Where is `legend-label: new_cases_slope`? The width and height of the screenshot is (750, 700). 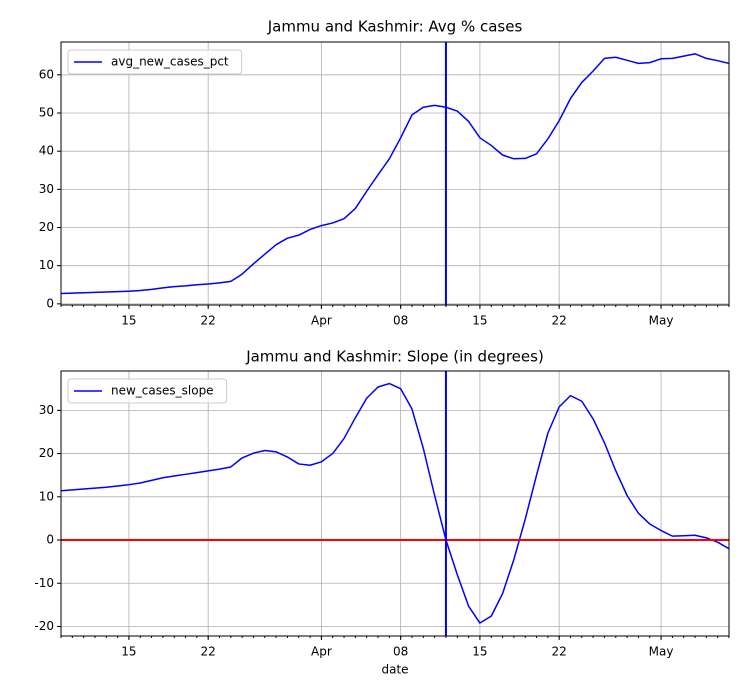
legend-label: new_cases_slope is located at coordinates (162, 391).